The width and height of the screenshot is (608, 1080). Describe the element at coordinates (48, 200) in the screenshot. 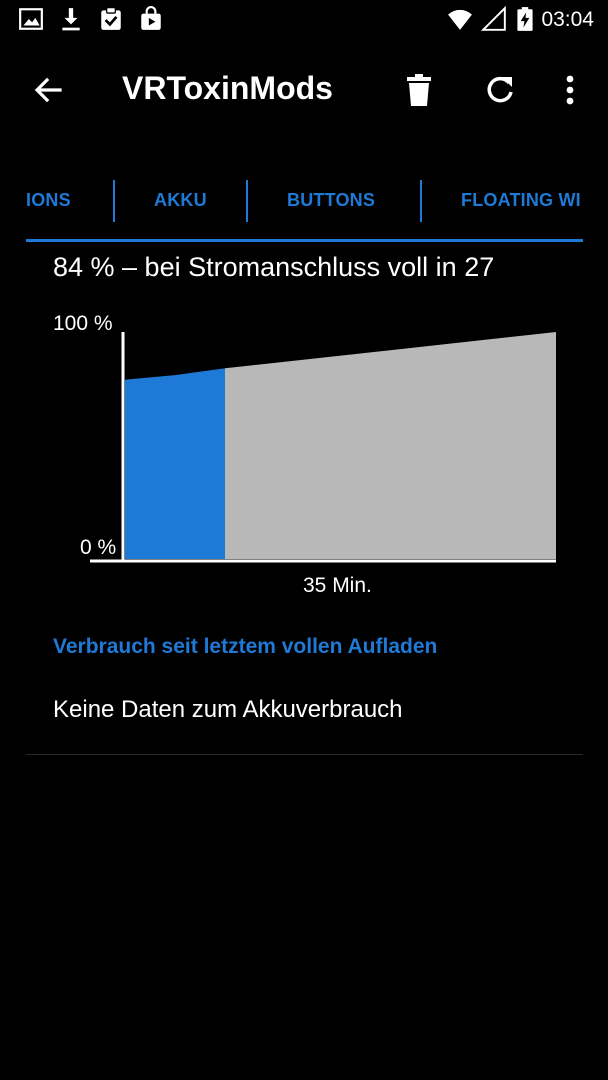

I see `tab-notifications: IONS` at that location.